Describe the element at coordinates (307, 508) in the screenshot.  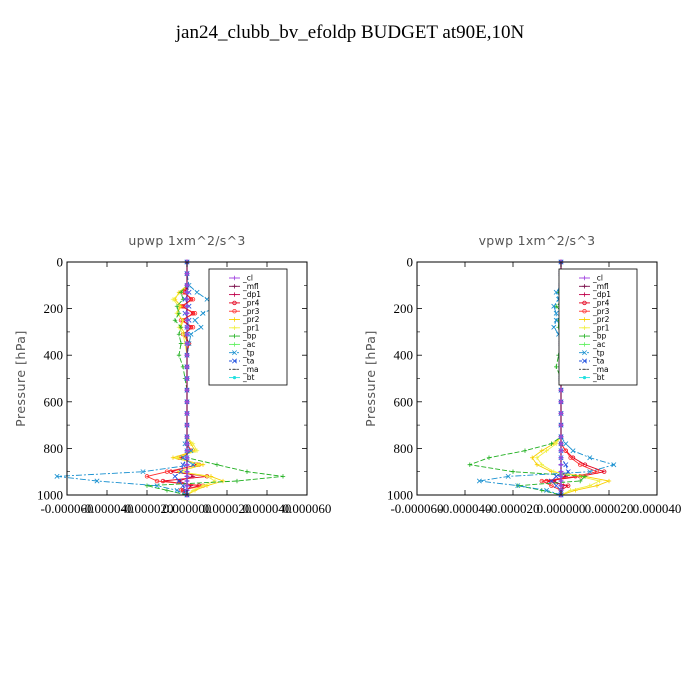
I see `x-tick-label: 0.000060` at that location.